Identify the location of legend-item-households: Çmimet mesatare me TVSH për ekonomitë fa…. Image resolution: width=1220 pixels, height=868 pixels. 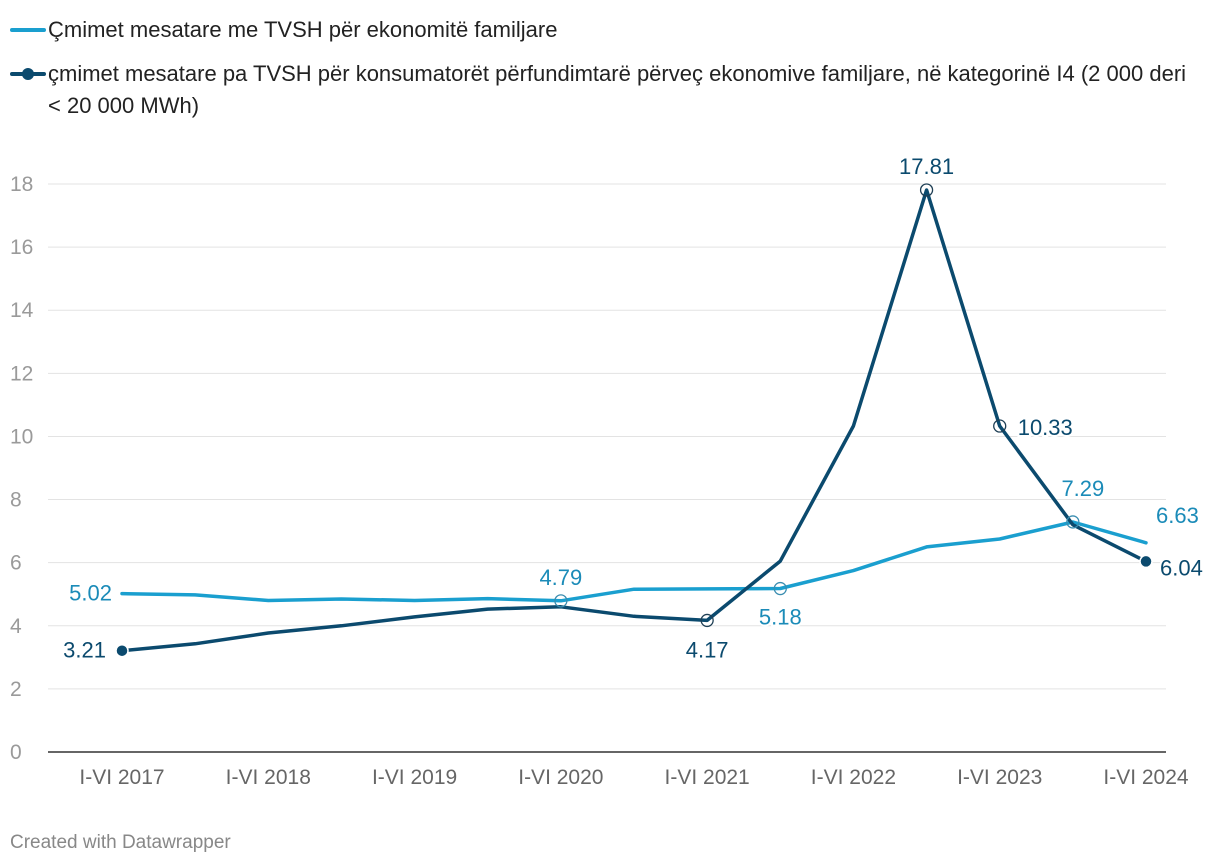
(605, 30).